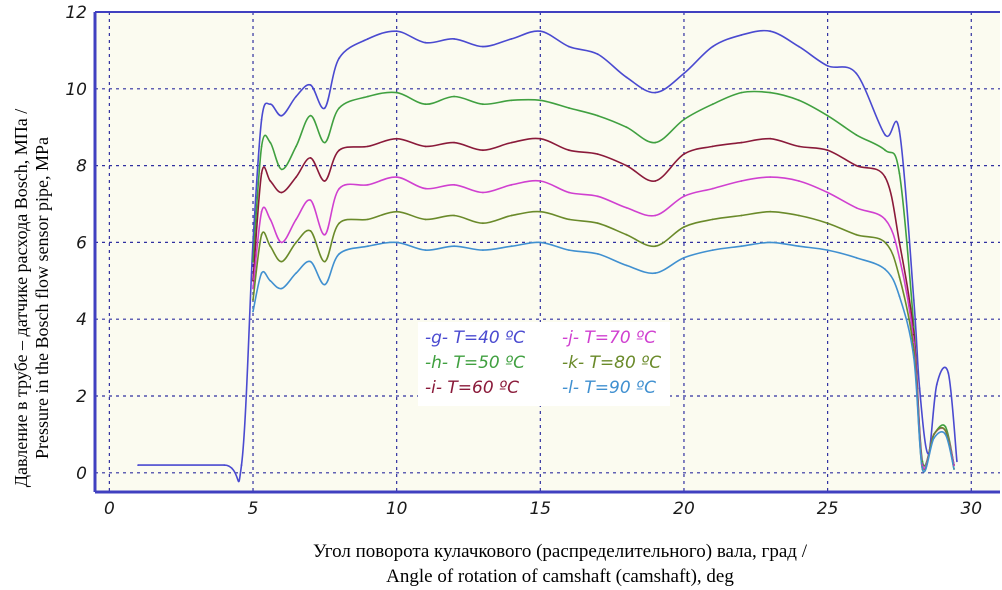 This screenshot has height=590, width=1002. I want to click on legend-entry-g: -g- T=40 ºC, so click(475, 338).